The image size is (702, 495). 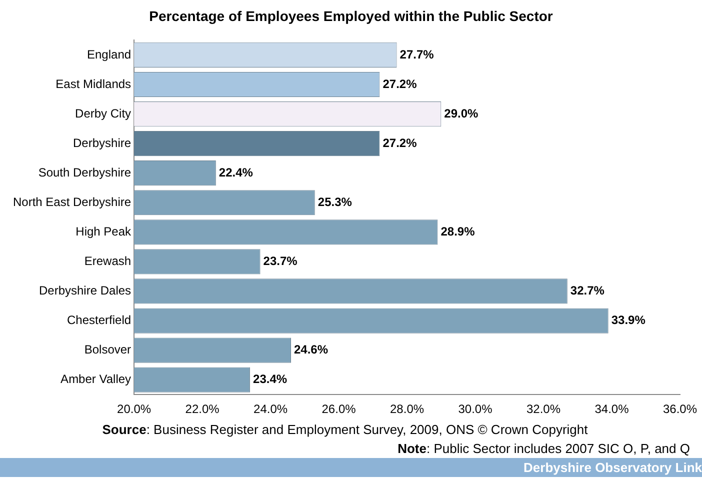 What do you see at coordinates (351, 16) in the screenshot?
I see `chart-title: Percentage of Employees Employed within the Public Sector` at bounding box center [351, 16].